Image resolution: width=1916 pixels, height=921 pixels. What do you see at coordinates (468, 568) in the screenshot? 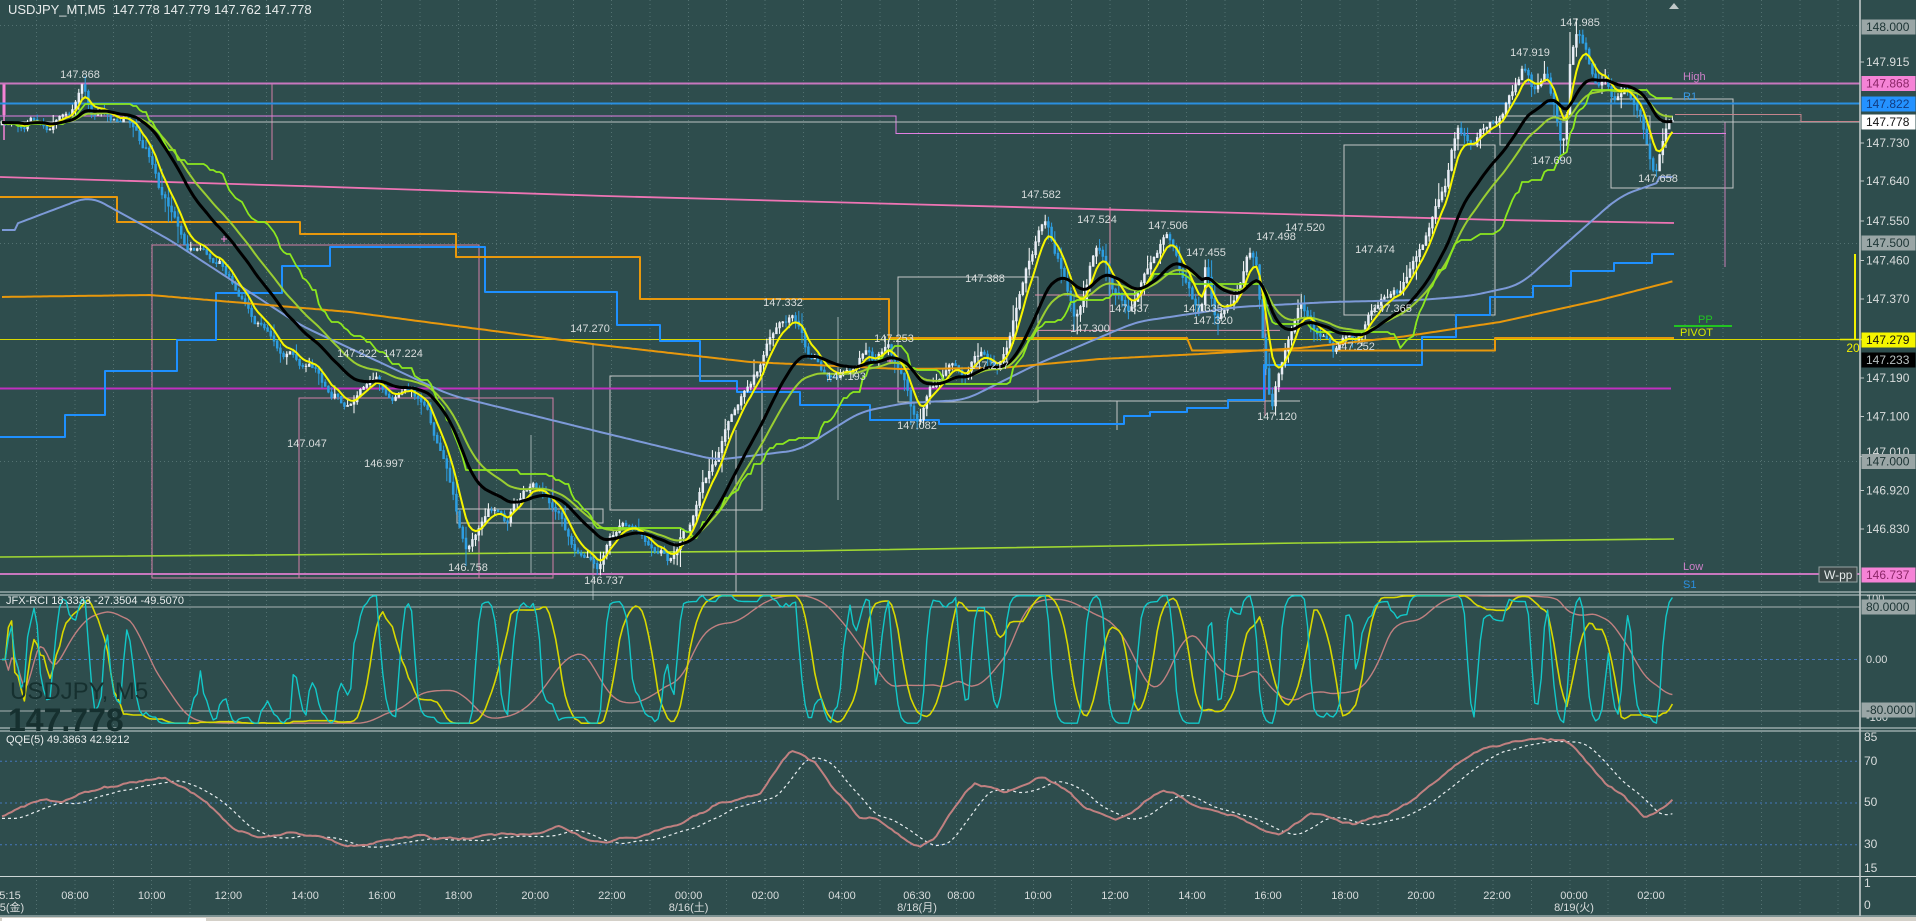
I see `svg-text: 146.758` at bounding box center [468, 568].